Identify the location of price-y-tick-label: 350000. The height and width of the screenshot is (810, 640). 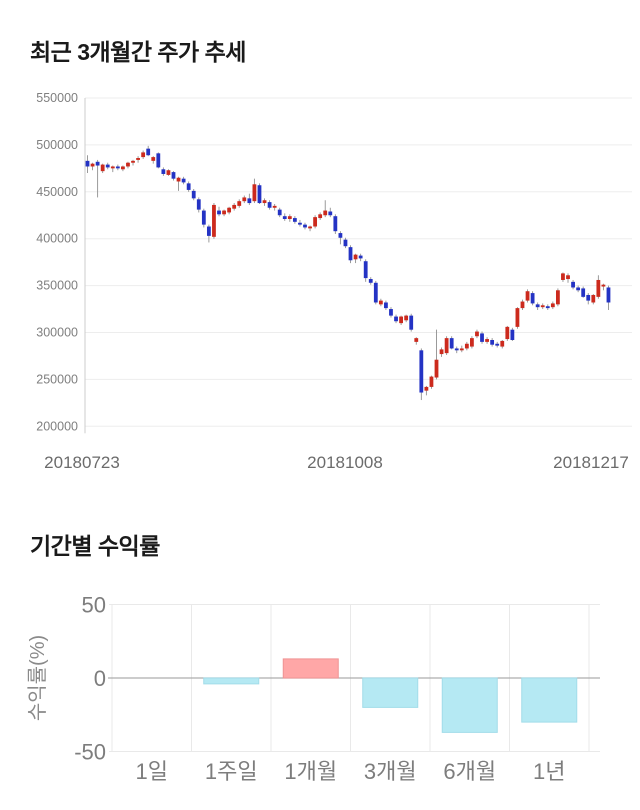
(57, 286).